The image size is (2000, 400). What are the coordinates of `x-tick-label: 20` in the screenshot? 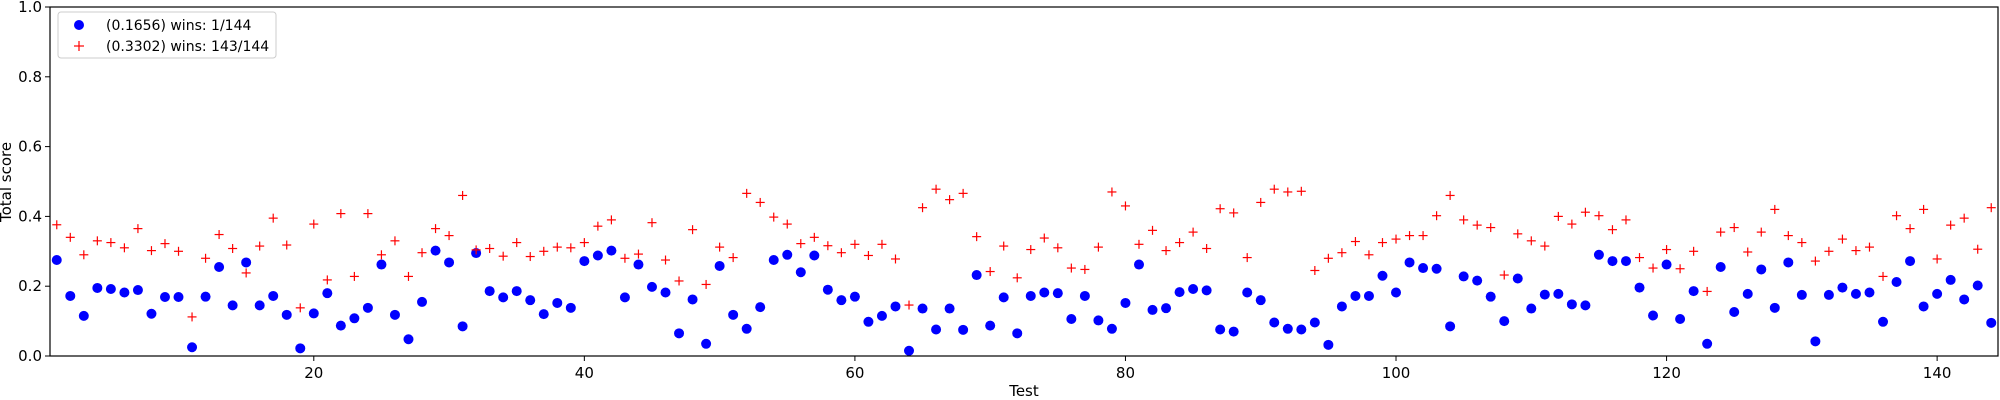 It's located at (313, 373).